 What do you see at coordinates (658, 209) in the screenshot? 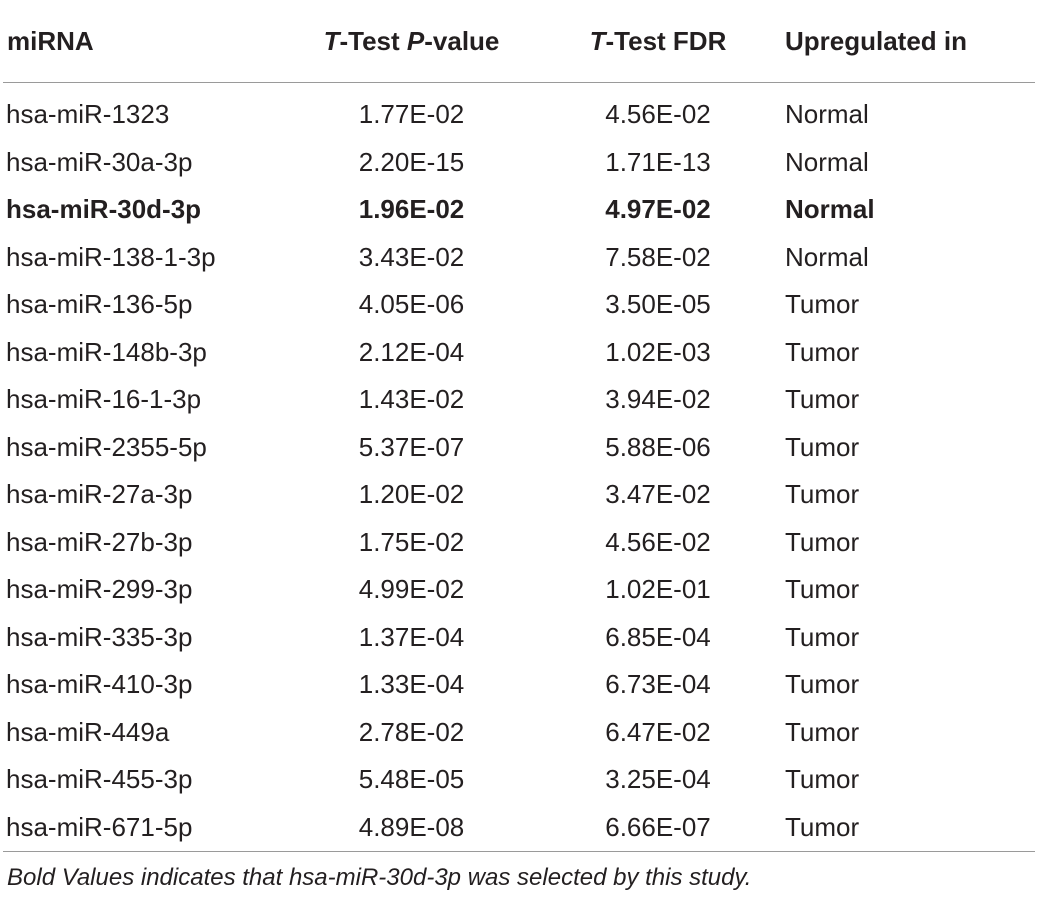
I see `cell-fdr: 4.97E-02` at bounding box center [658, 209].